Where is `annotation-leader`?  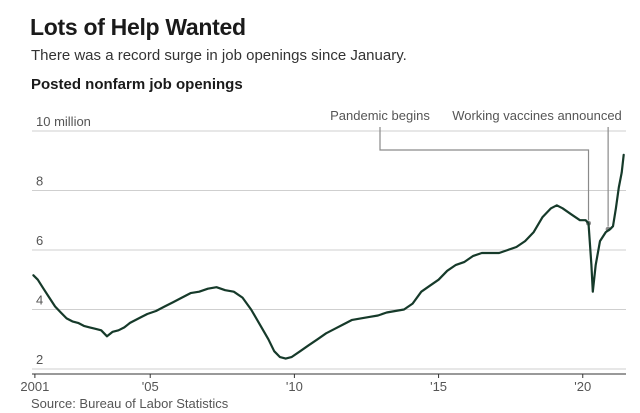
annotation-leader is located at coordinates (484, 174).